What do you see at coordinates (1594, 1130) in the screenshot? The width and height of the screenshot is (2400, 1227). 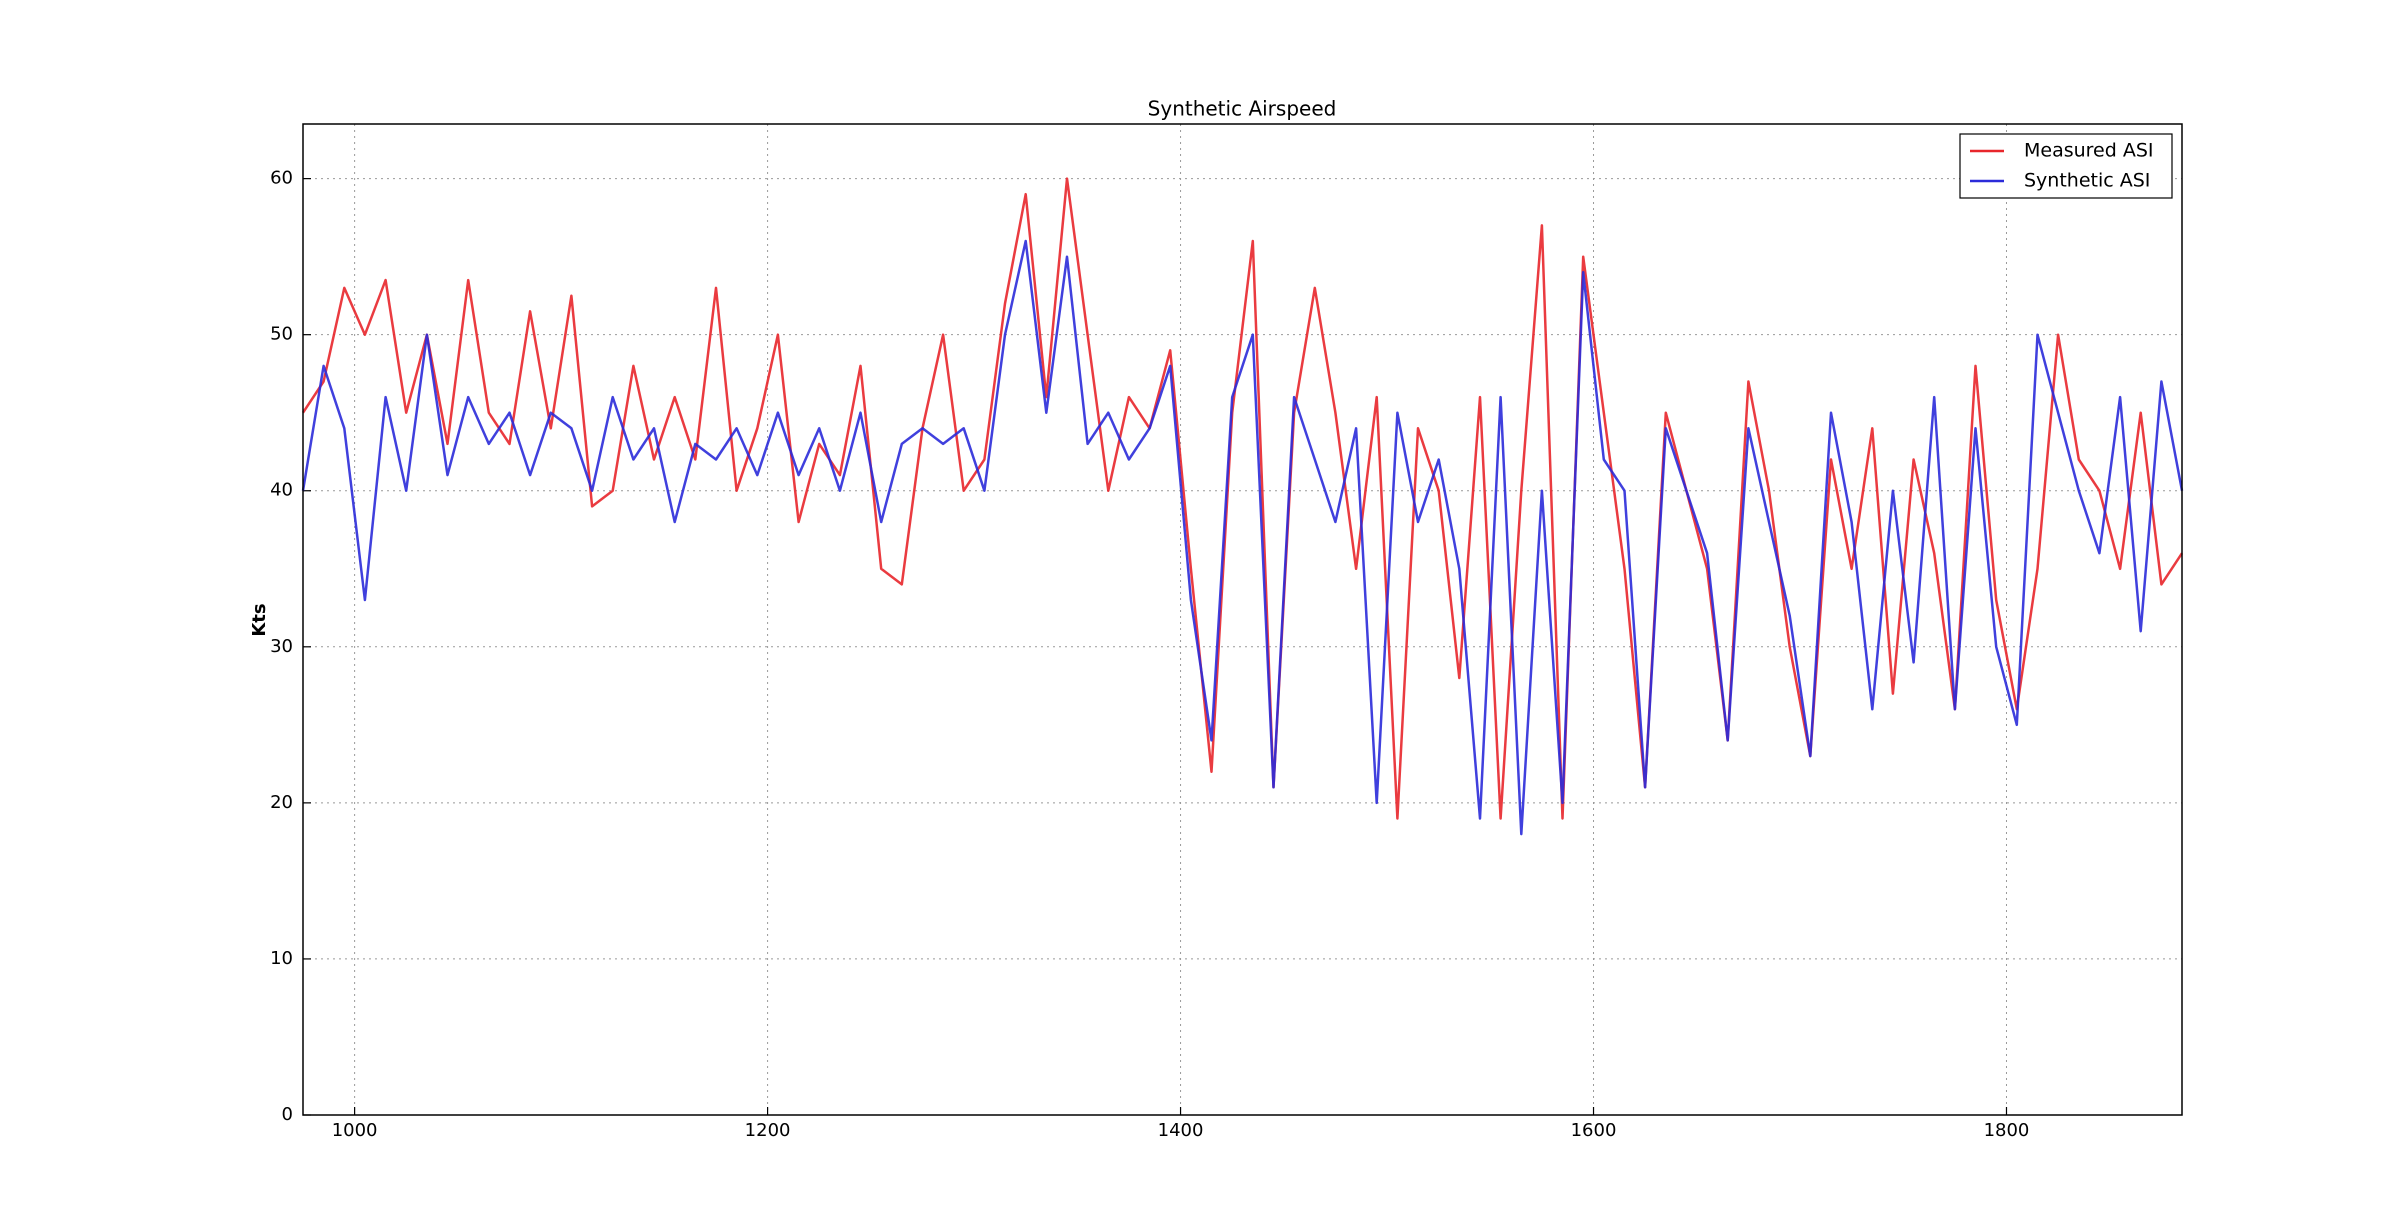 I see `x-tick-label: 1600` at bounding box center [1594, 1130].